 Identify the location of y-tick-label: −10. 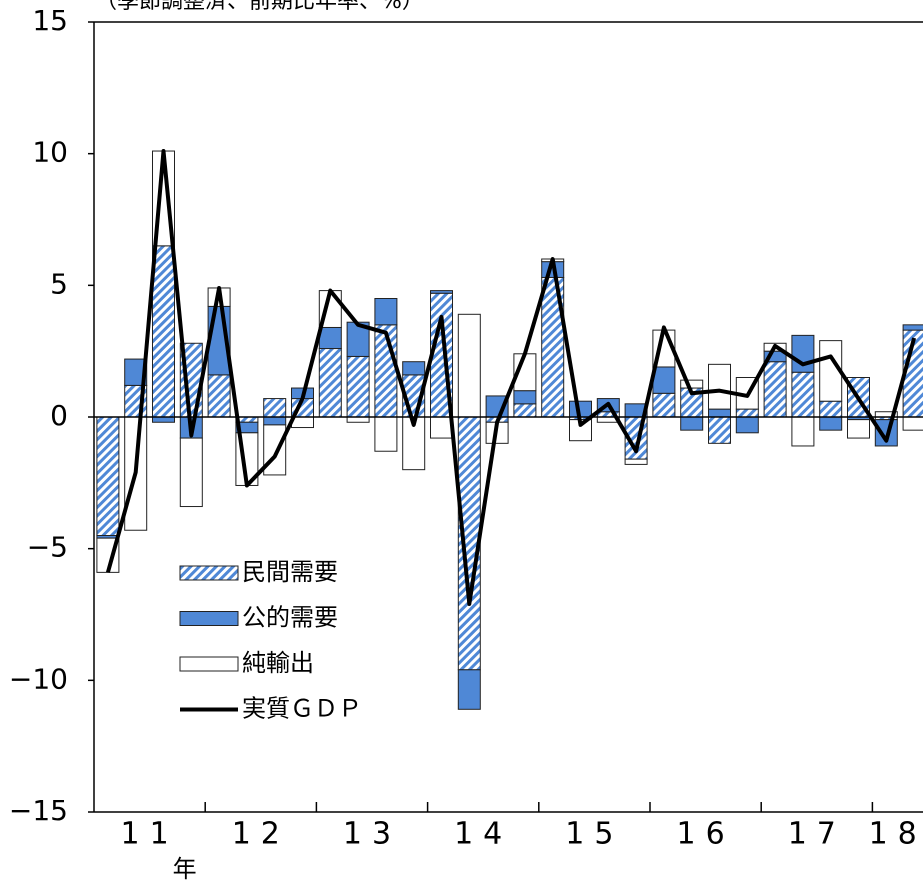
(38, 678).